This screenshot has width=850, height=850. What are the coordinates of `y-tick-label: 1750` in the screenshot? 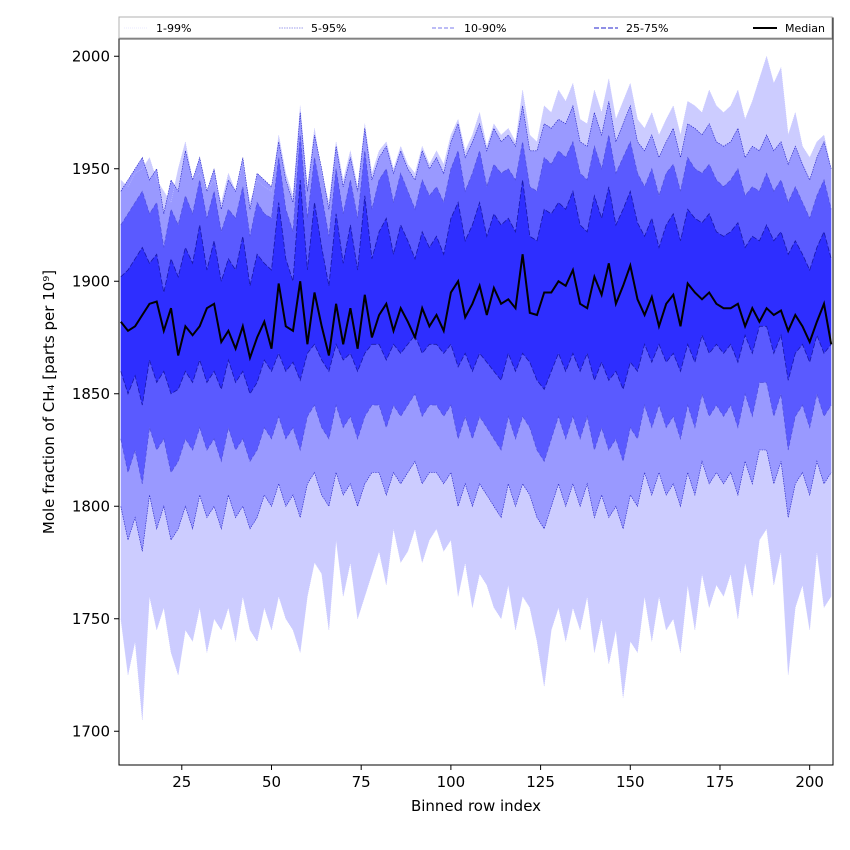 It's located at (91, 619).